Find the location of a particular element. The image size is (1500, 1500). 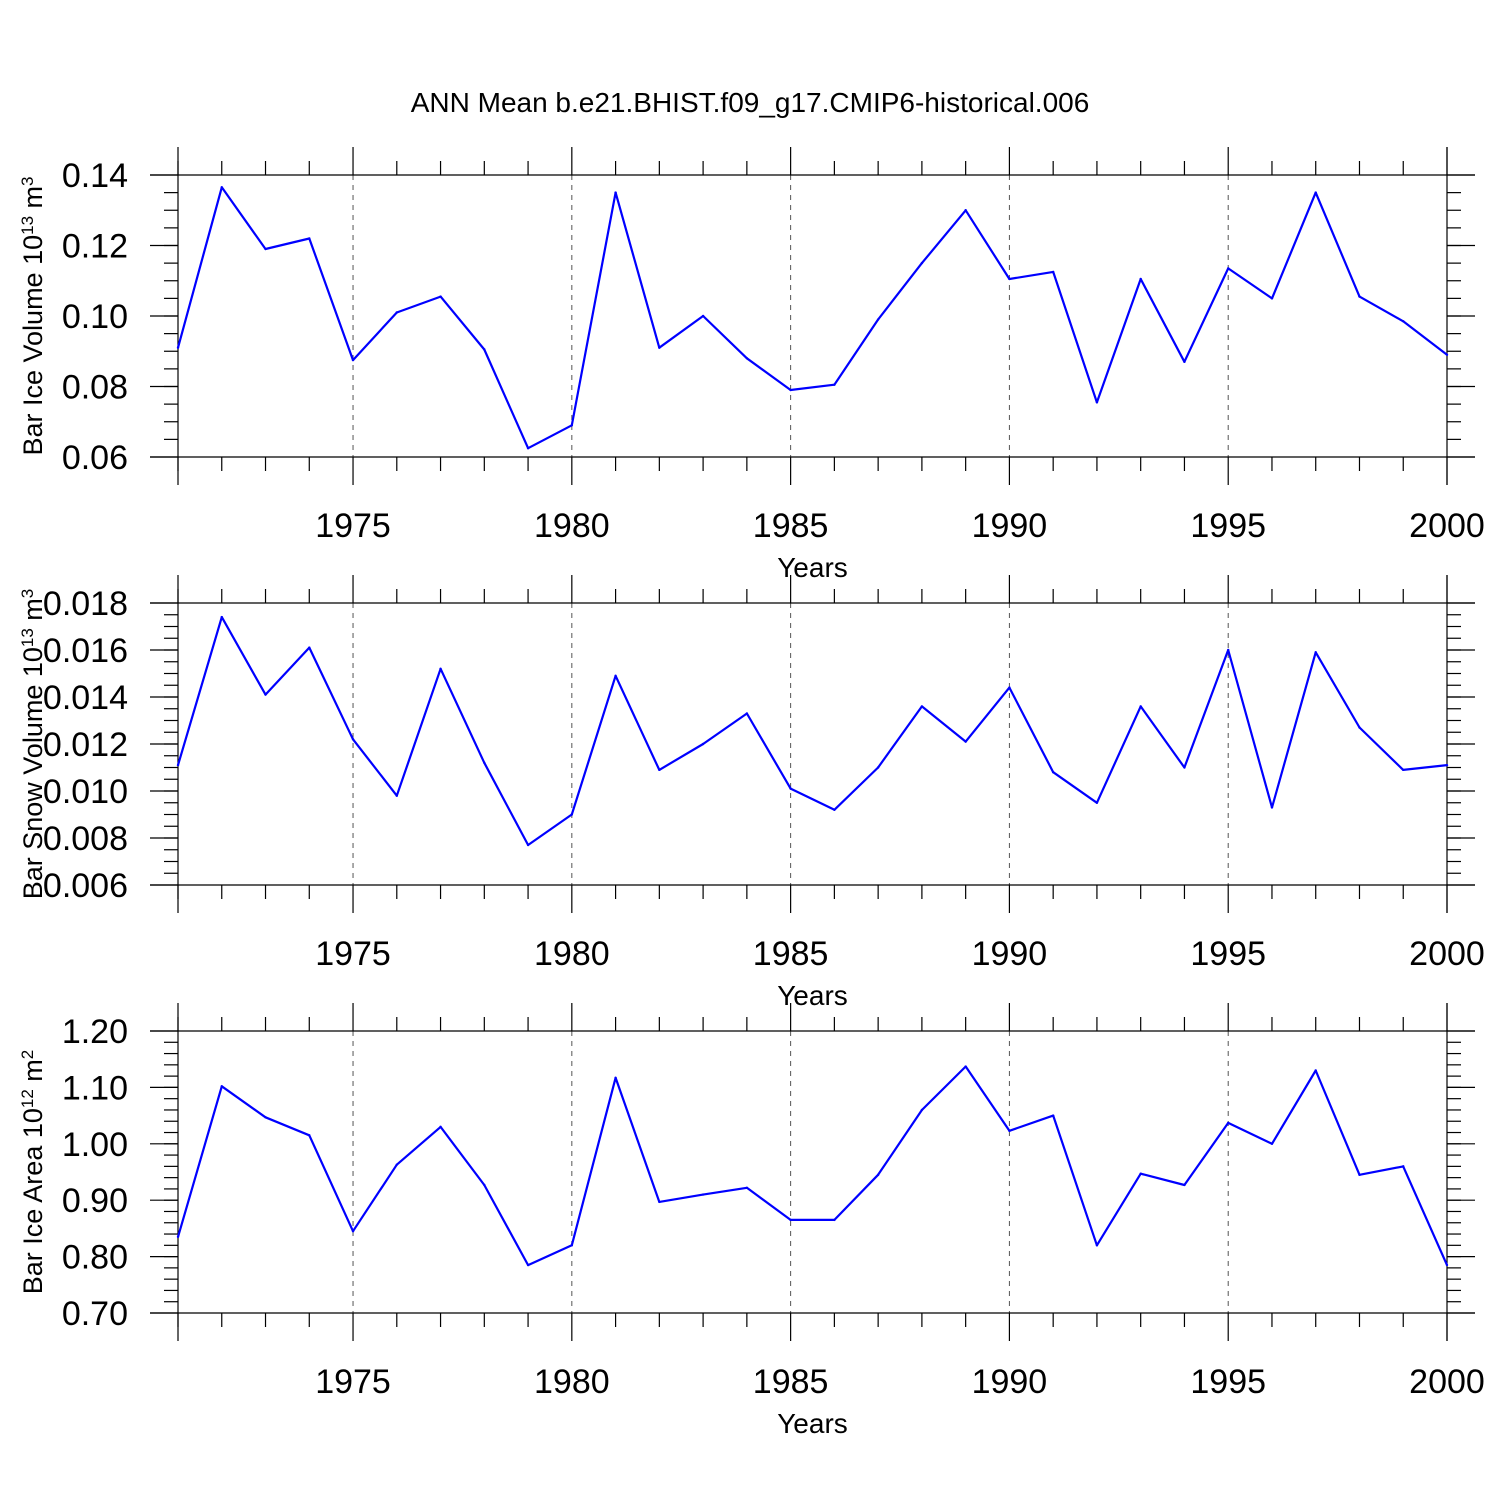

y-axis-label-superscript: 3 is located at coordinates (27, 180).